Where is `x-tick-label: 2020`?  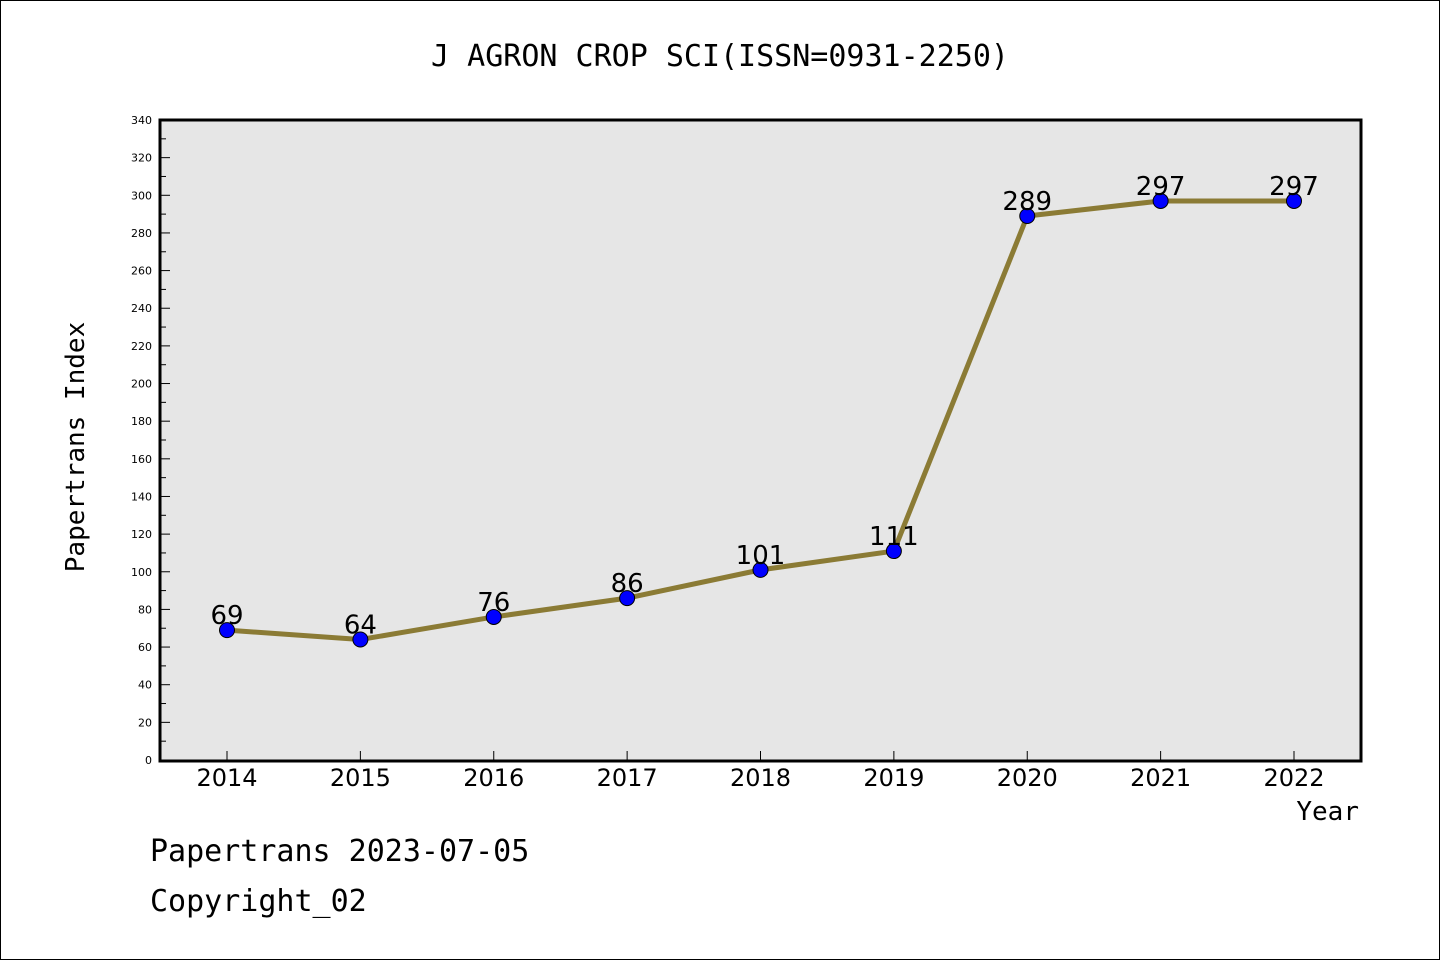 x-tick-label: 2020 is located at coordinates (1027, 778).